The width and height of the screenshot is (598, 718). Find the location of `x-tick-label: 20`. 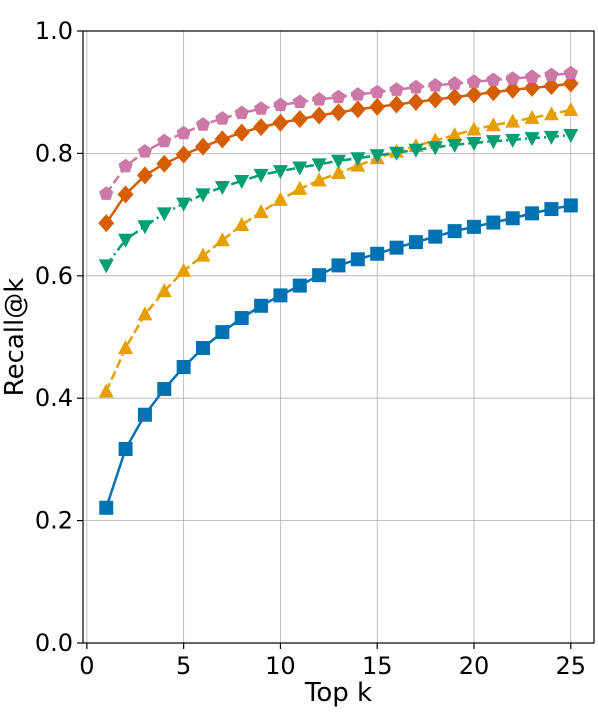

x-tick-label: 20 is located at coordinates (474, 666).